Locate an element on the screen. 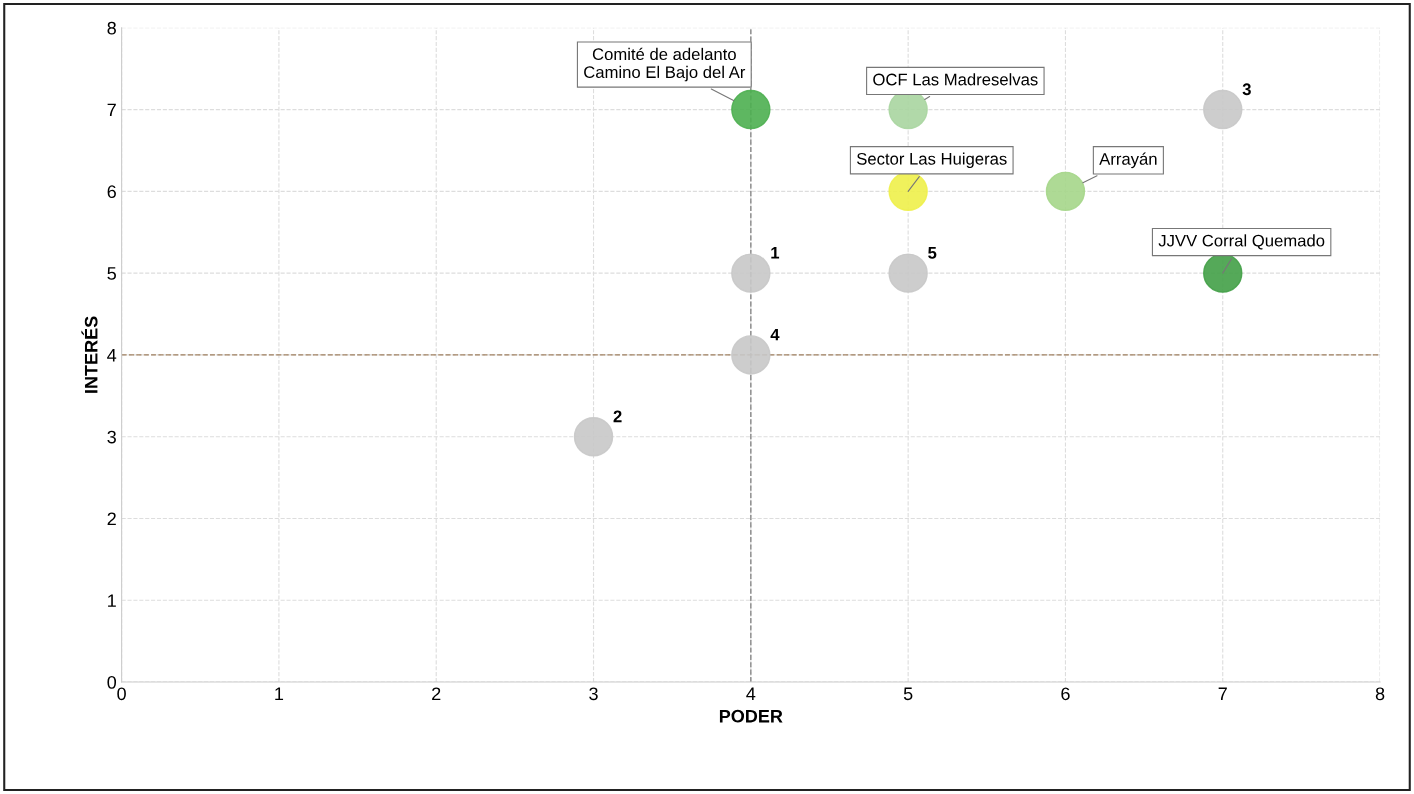 The width and height of the screenshot is (1414, 794). y-tick-label: 5 is located at coordinates (111, 273).